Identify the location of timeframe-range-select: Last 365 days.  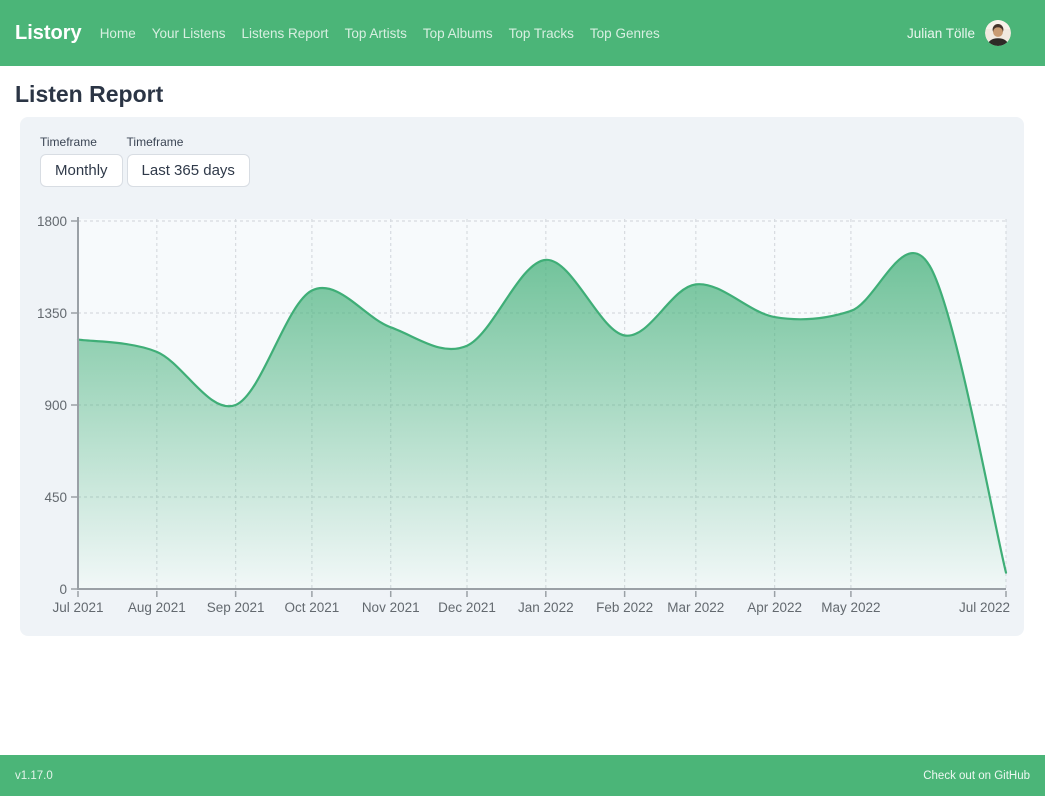
(188, 170).